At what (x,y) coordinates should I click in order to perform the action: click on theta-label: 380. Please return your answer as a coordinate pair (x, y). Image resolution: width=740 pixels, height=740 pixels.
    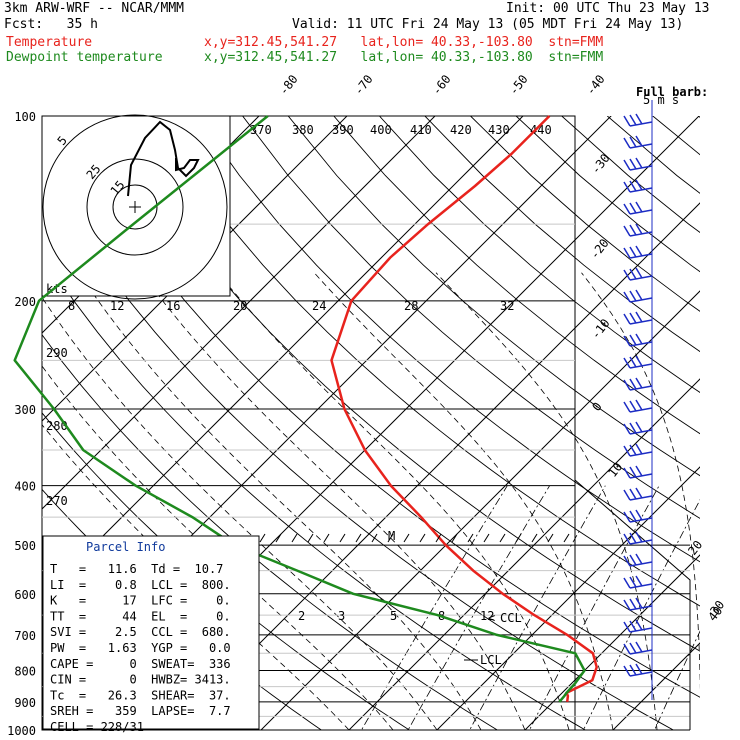
    Looking at the image, I should click on (303, 130).